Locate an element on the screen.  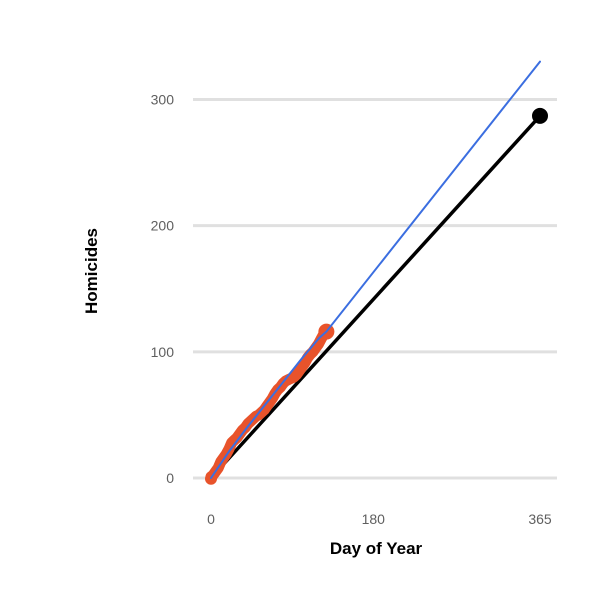
y-tick-label-200: 200 is located at coordinates (163, 226).